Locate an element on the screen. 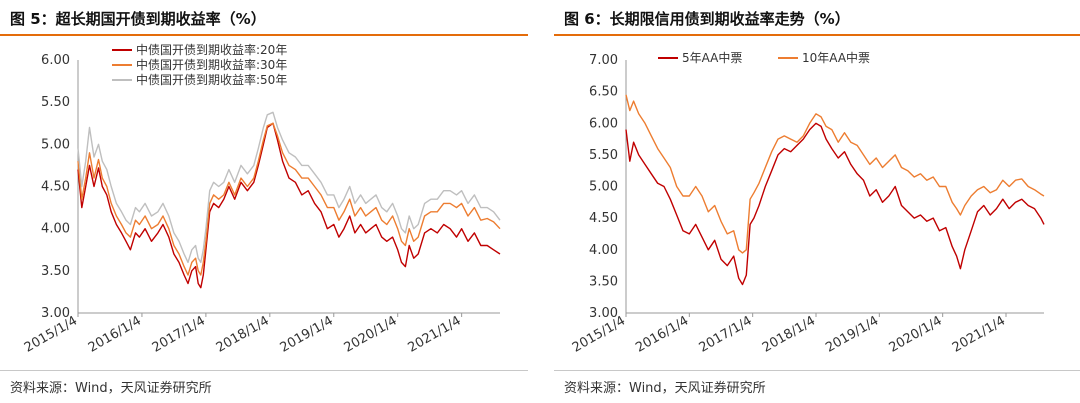 This screenshot has height=403, width=1080. right-y-tick-label: 4.00 is located at coordinates (603, 250).